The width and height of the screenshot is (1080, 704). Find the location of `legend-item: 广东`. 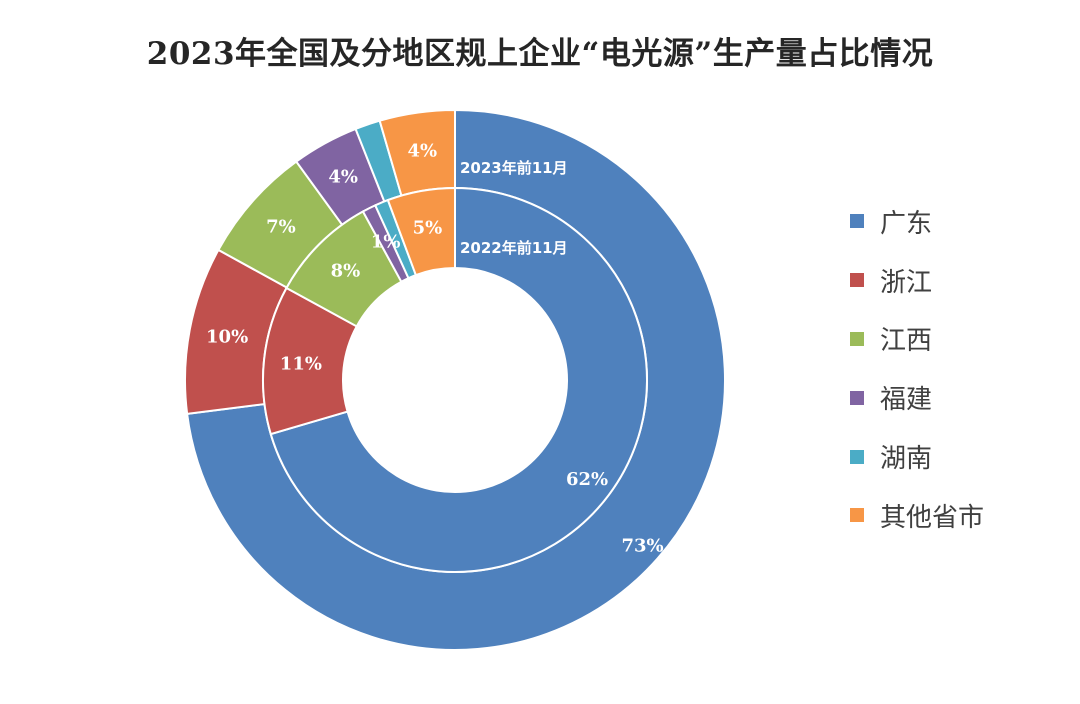

legend-item: 广东 is located at coordinates (917, 221).